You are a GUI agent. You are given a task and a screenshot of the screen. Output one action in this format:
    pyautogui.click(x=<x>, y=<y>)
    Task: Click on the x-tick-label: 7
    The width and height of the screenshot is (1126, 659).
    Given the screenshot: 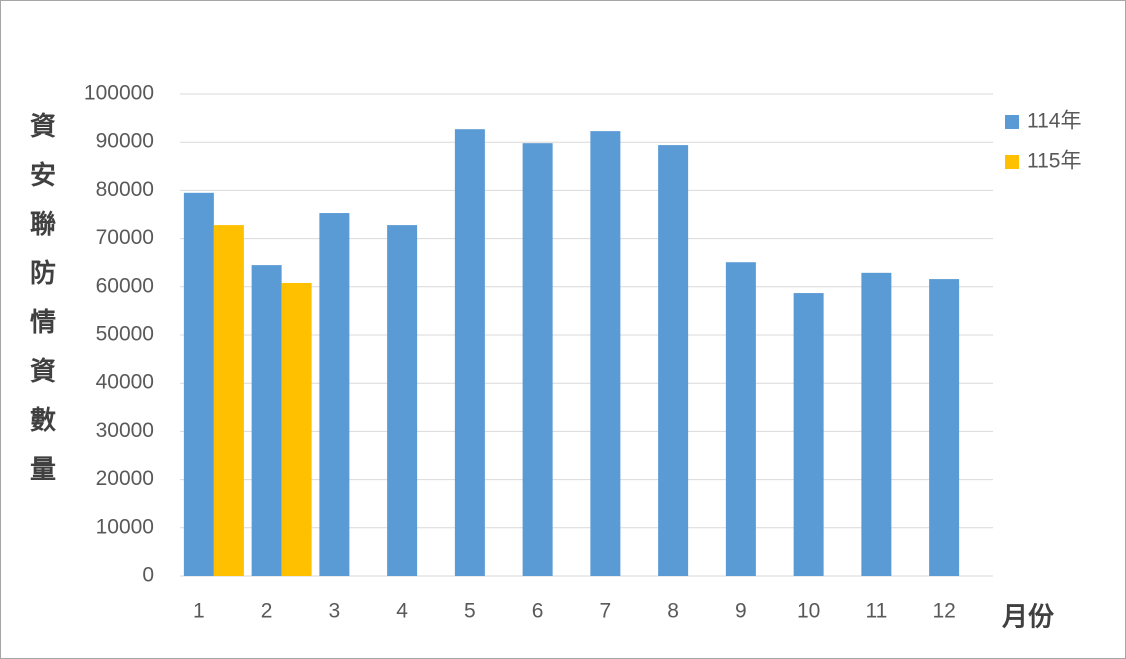 What is the action you would take?
    pyautogui.click(x=606, y=611)
    